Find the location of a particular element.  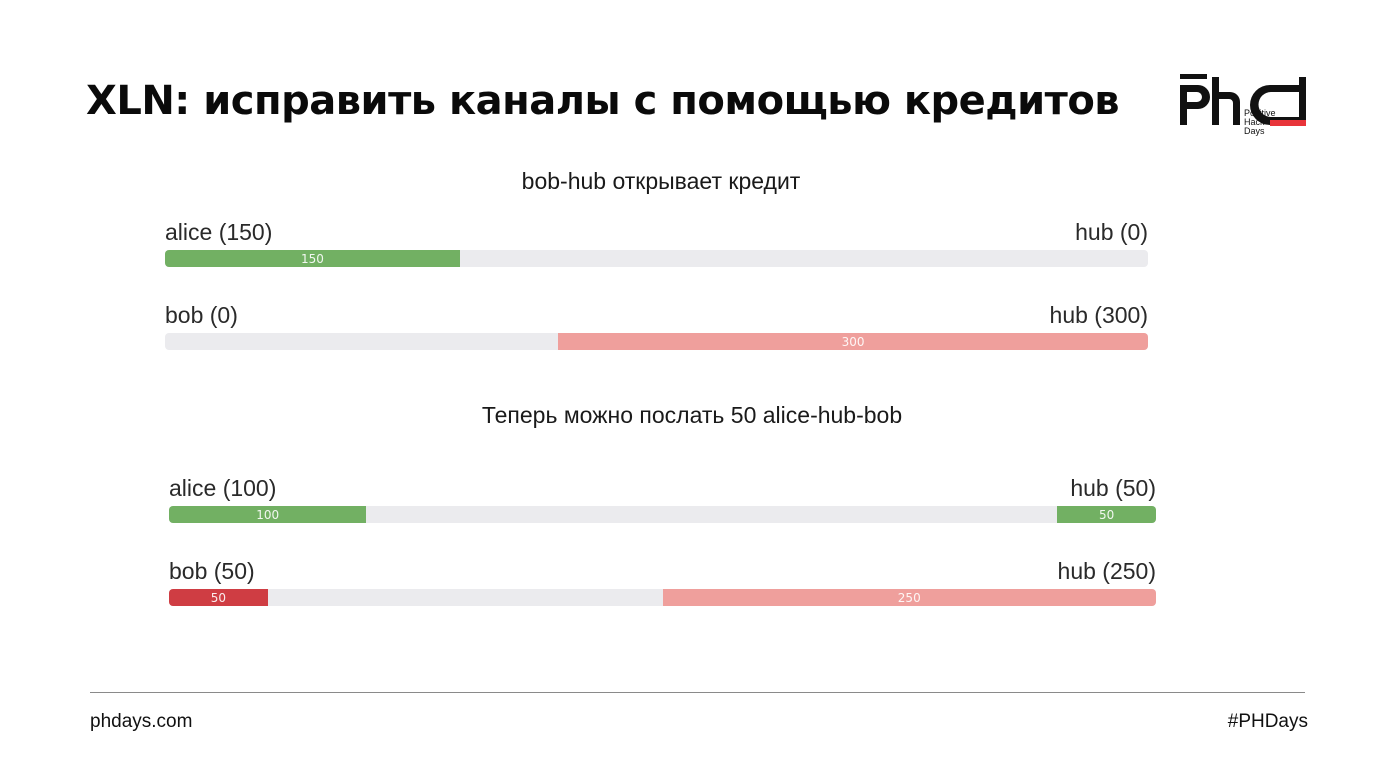

logo-letter-d is located at coordinates (1278, 101).